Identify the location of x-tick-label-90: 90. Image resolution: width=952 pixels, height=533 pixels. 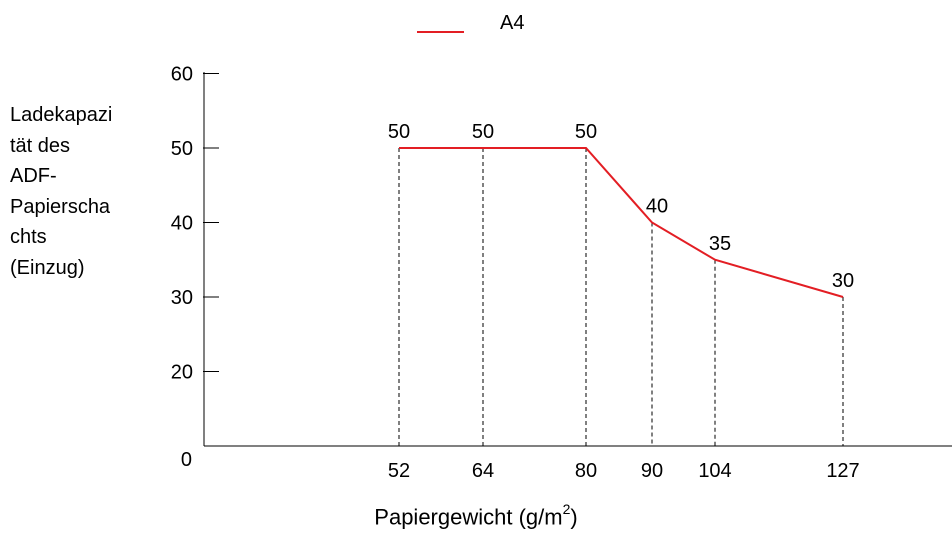
(652, 471).